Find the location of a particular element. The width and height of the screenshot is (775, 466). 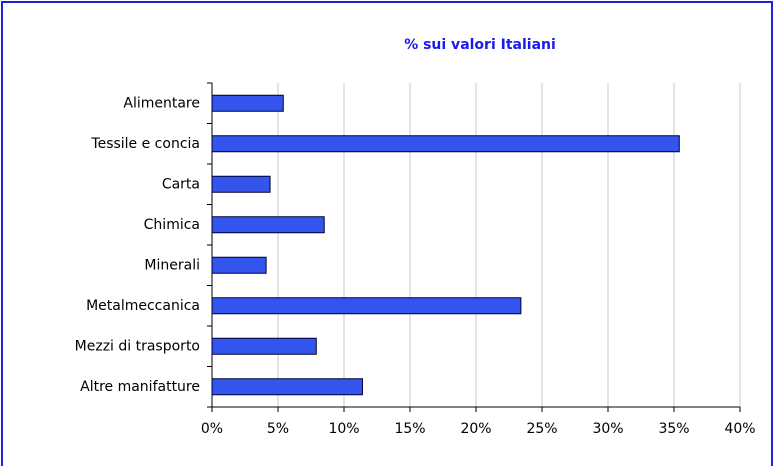

y-tick-label: Metalmeccanica is located at coordinates (143, 306).